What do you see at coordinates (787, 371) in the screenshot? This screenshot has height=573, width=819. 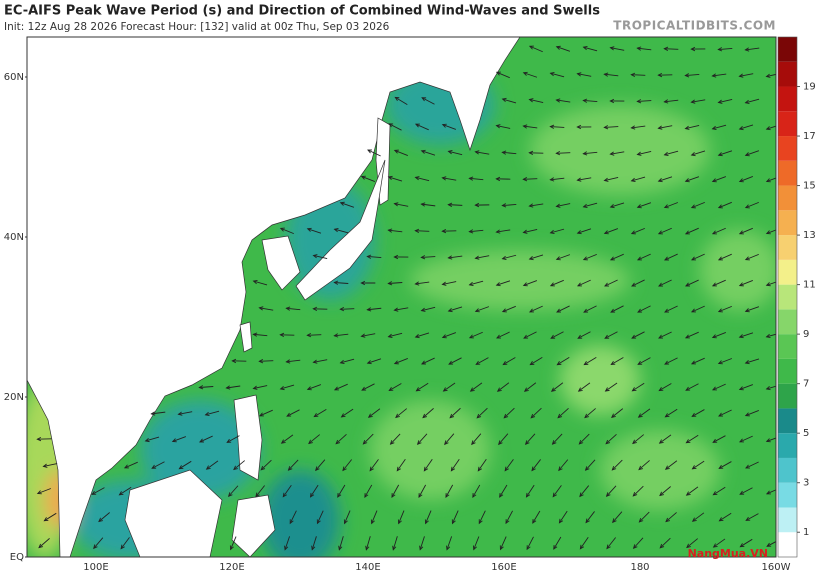 I see `colorbar-swatch` at bounding box center [787, 371].